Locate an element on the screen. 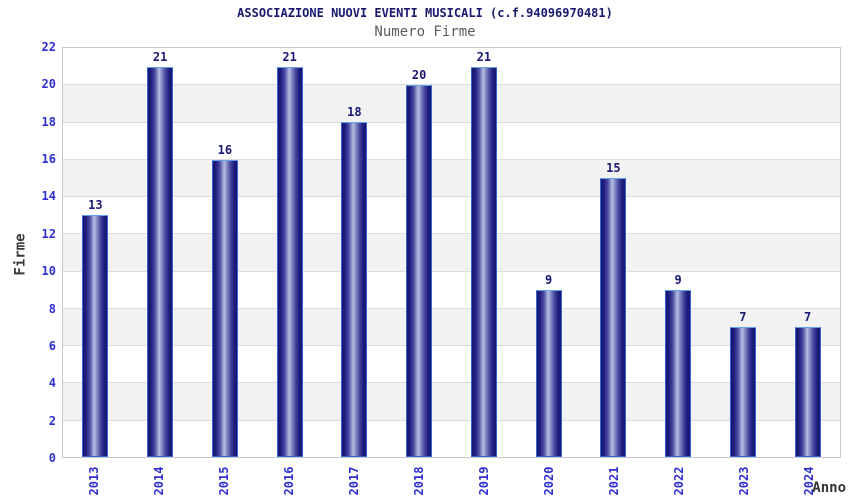 The image size is (850, 500). bar-2016 is located at coordinates (289, 261).